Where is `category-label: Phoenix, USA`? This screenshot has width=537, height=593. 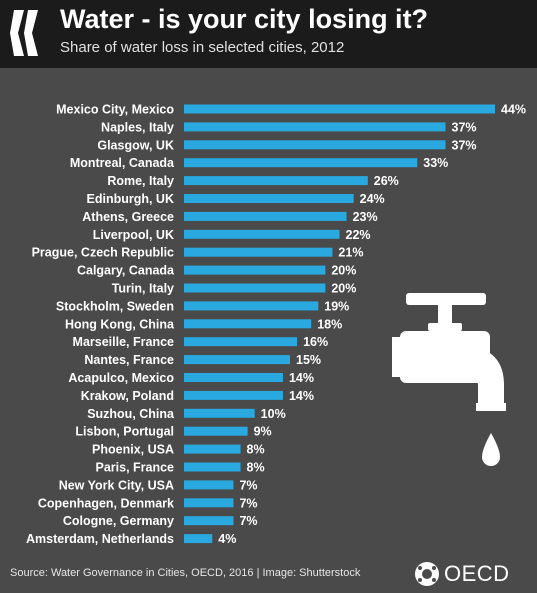
category-label: Phoenix, USA is located at coordinates (133, 450).